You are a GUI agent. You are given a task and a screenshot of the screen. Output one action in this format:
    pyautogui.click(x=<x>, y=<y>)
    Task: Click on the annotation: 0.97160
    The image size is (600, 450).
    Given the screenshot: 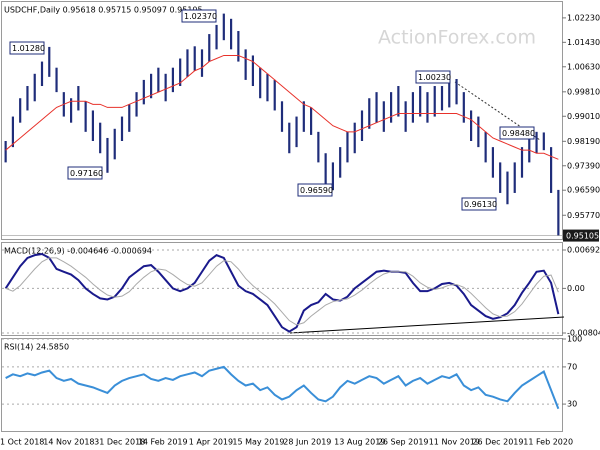 What is the action you would take?
    pyautogui.click(x=86, y=173)
    